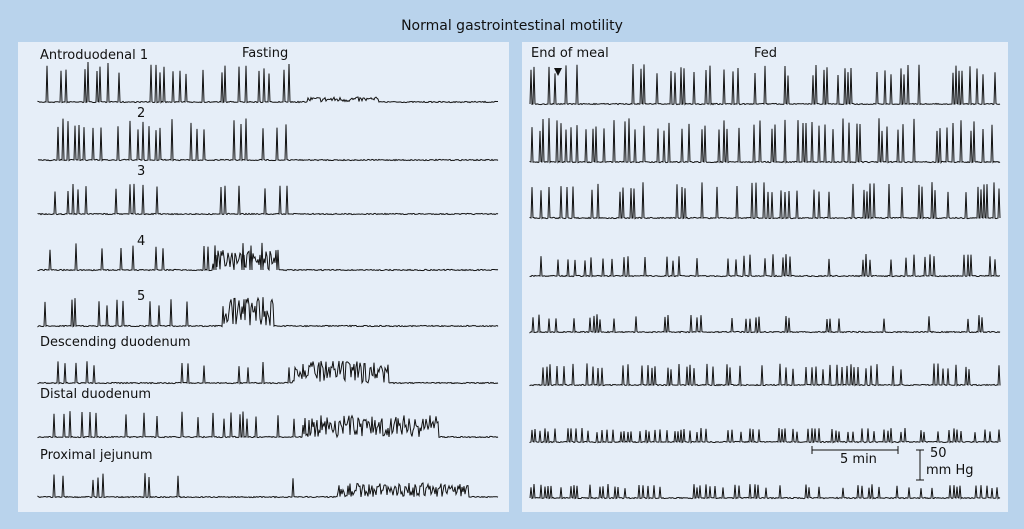  I want to click on trace-descending-duodenum, so click(268, 372).